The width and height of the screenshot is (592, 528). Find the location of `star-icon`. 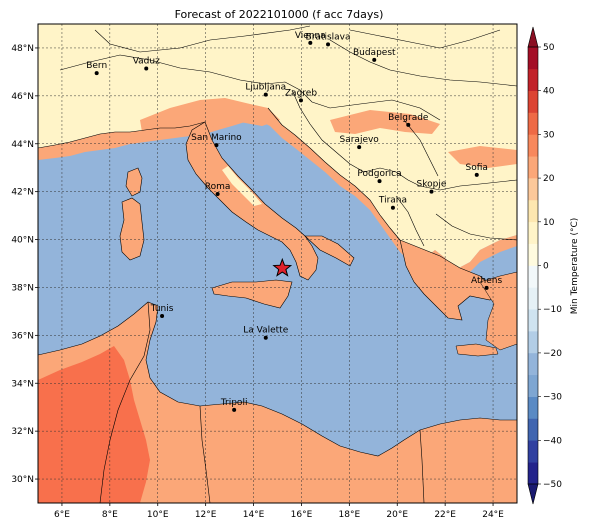

star-icon is located at coordinates (282, 267).